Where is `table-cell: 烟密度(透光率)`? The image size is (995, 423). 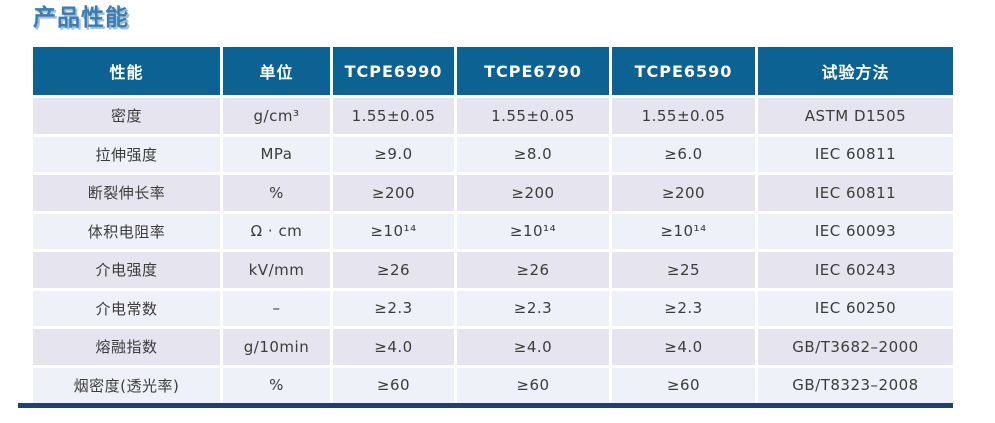 table-cell: 烟密度(透光率) is located at coordinates (126, 385).